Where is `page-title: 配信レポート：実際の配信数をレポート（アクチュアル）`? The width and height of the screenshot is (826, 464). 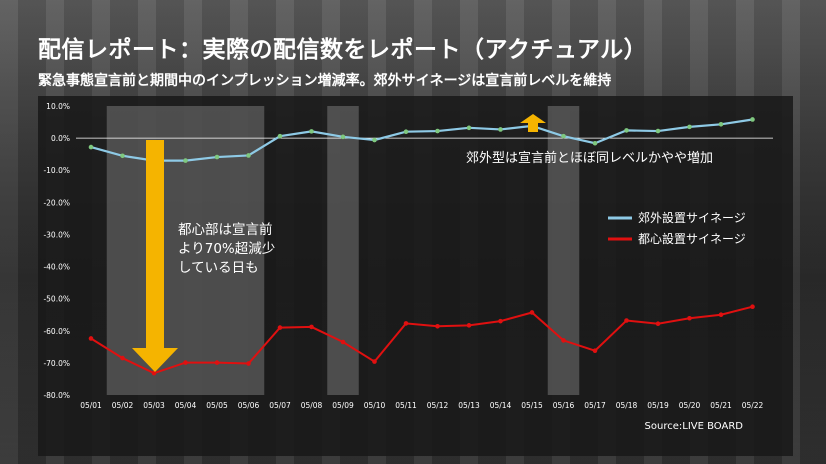 page-title: 配信レポート：実際の配信数をレポート（アクチュアル） is located at coordinates (343, 50).